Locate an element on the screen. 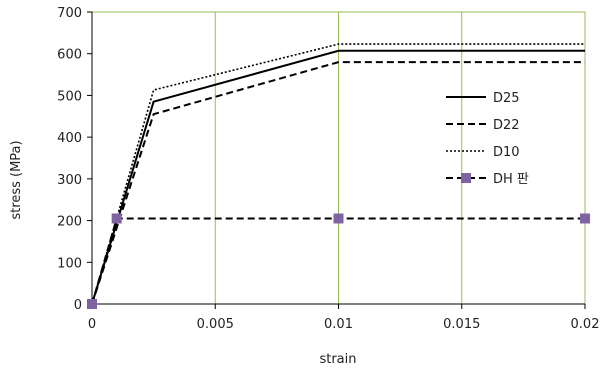  y-tick-label: 200 is located at coordinates (69, 222).